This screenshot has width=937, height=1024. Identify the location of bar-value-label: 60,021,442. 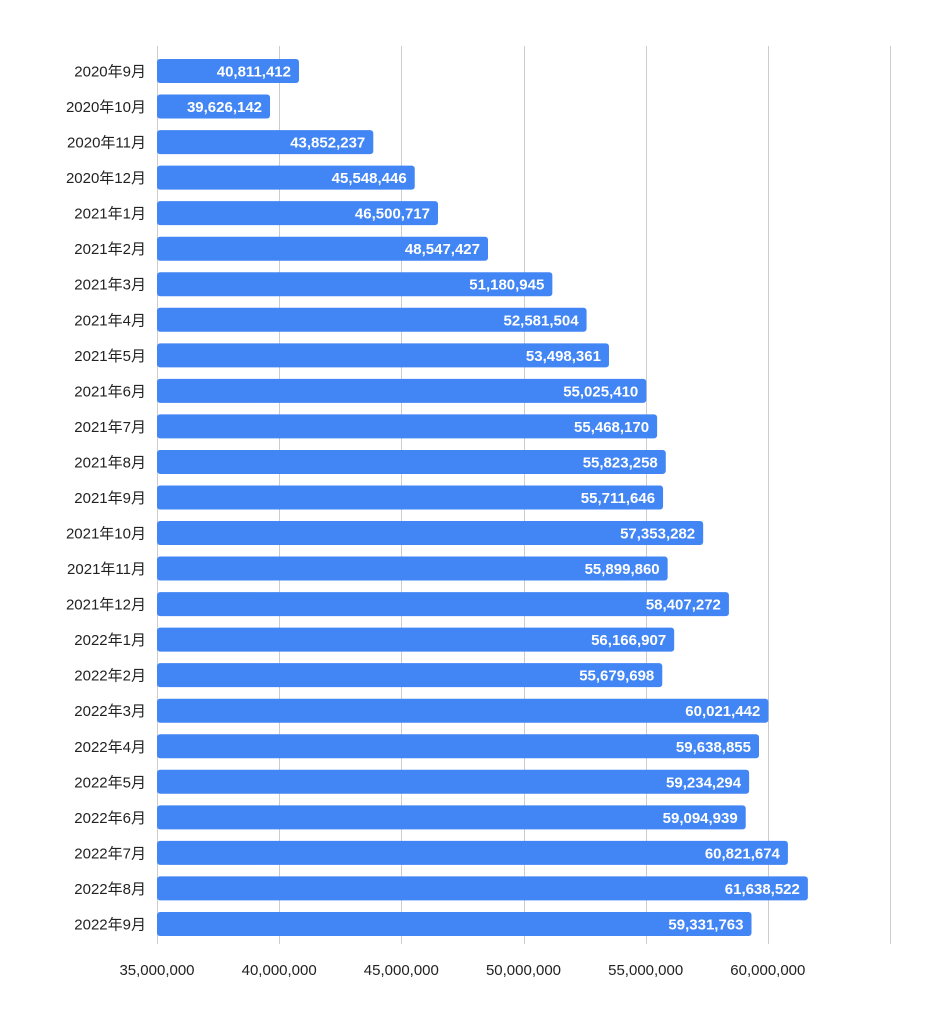
(722, 711).